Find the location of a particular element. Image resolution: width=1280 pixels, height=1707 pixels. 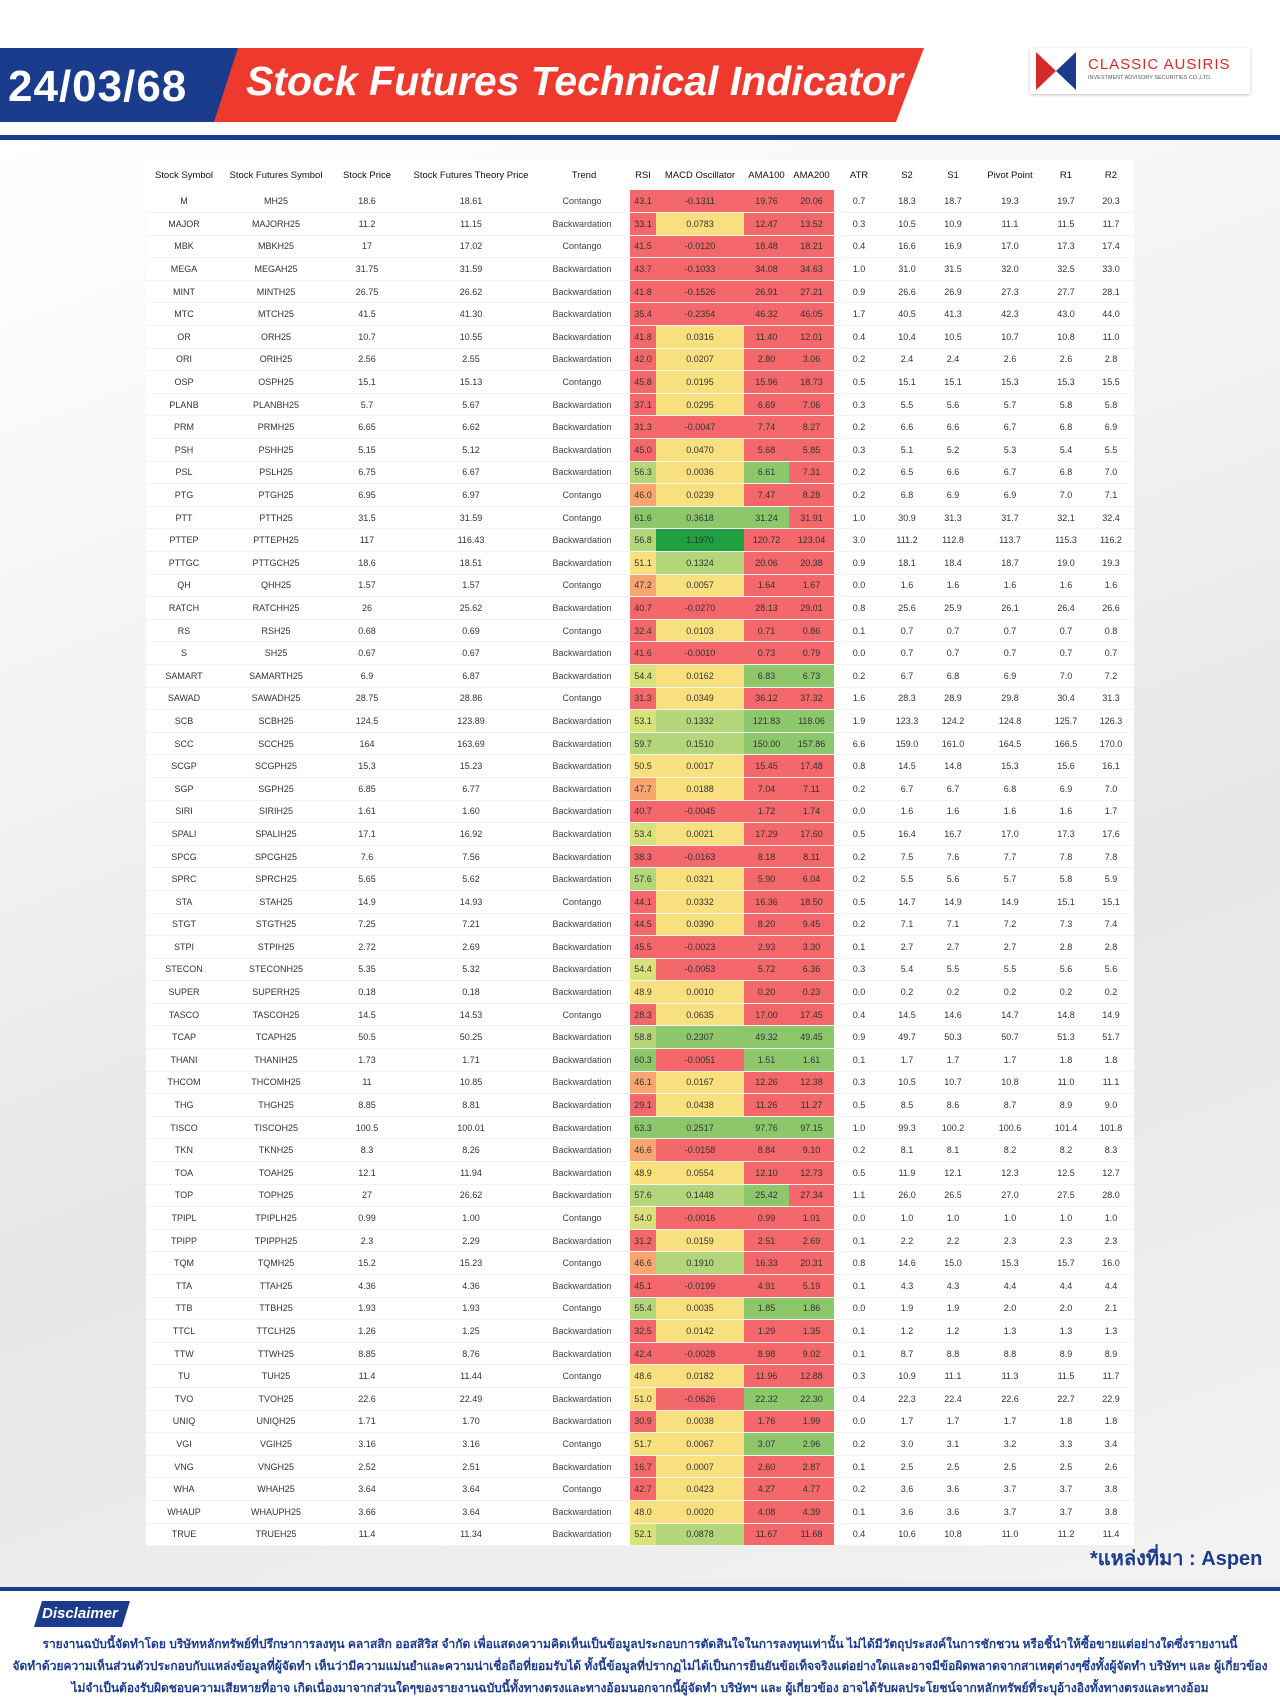

cell-s2: 3.0 is located at coordinates (907, 1444).